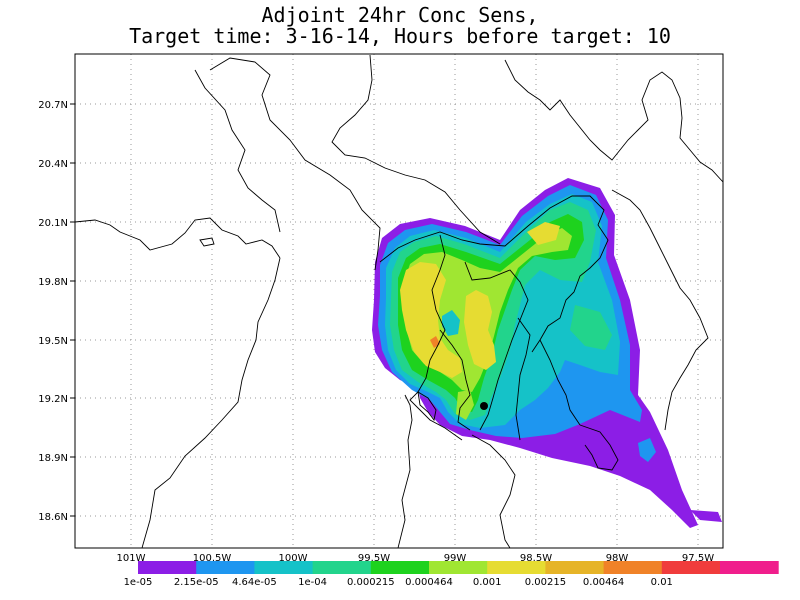  I want to click on lon-label: 97.5W, so click(698, 558).